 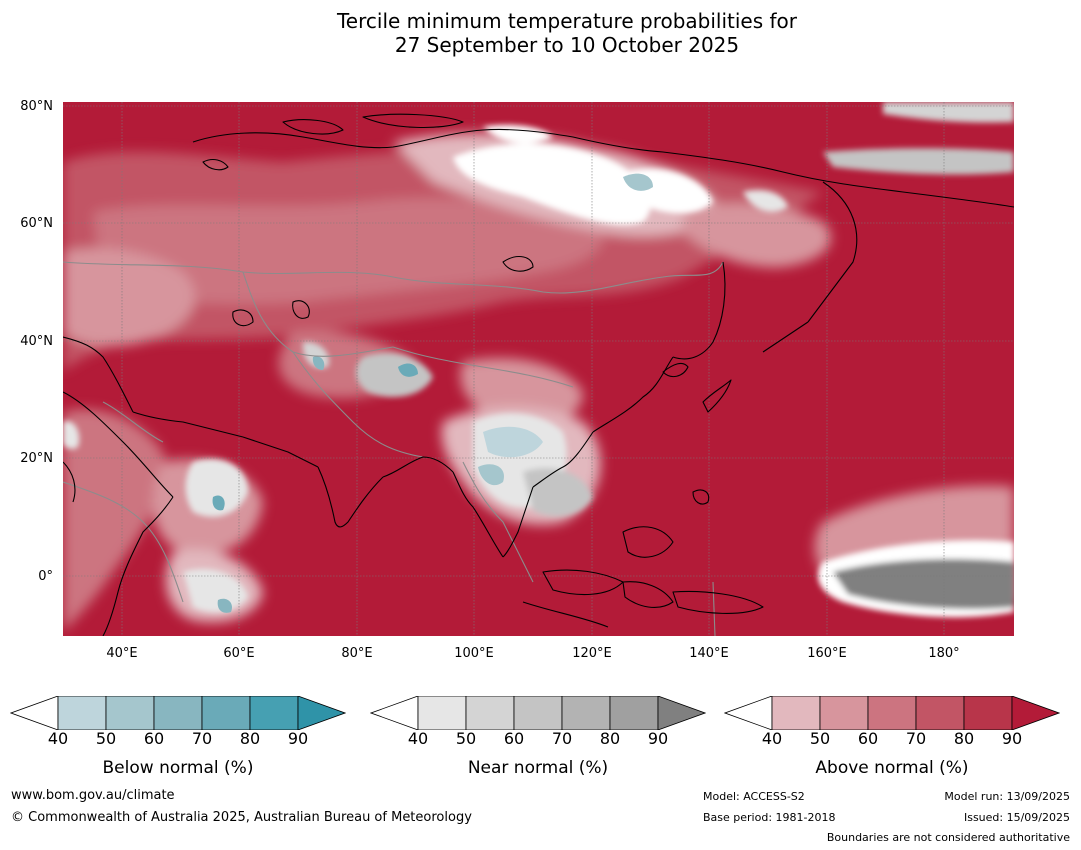 What do you see at coordinates (36, 106) in the screenshot?
I see `lat-label-80n: 80°N` at bounding box center [36, 106].